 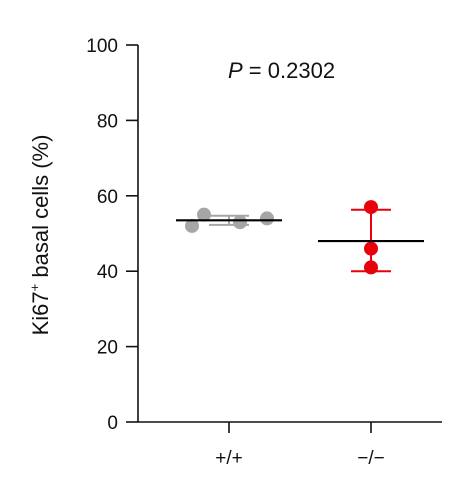 I want to click on p-value-text: = 0.2302, so click(x=289, y=70).